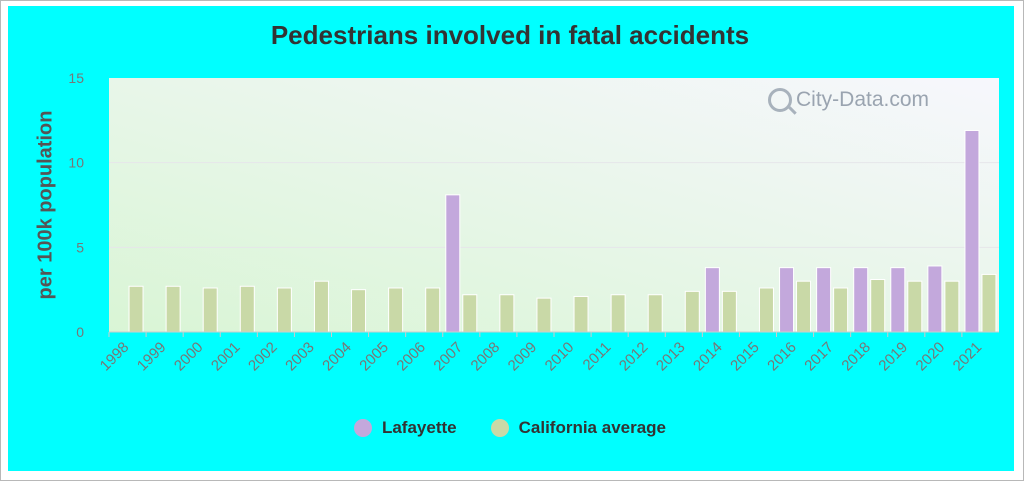 This screenshot has width=1024, height=481. Describe the element at coordinates (597, 356) in the screenshot. I see `x-tick-label: 2011` at that location.